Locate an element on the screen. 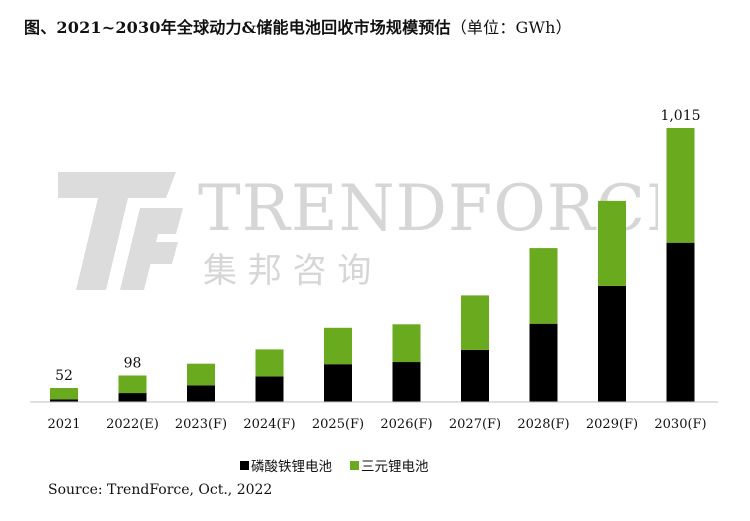 The image size is (750, 521). legend-item-ternary: 三元锂电池 is located at coordinates (389, 465).